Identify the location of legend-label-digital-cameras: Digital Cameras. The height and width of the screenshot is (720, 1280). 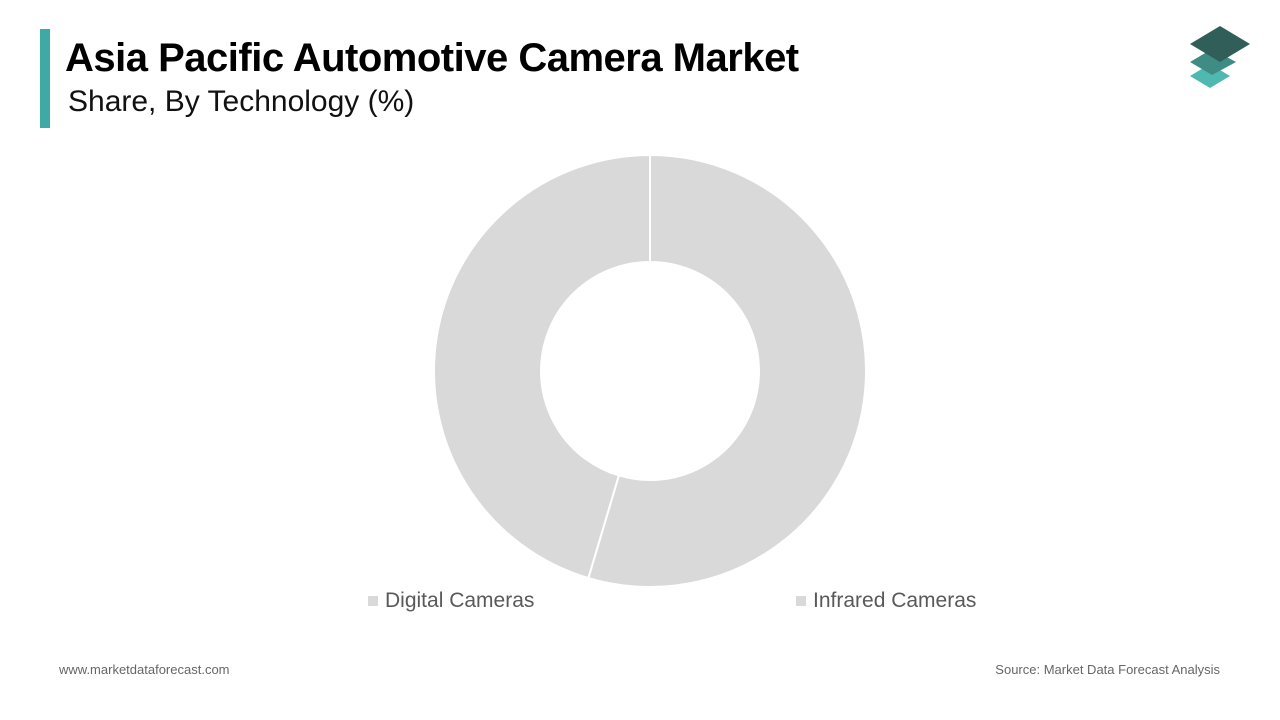
(460, 600).